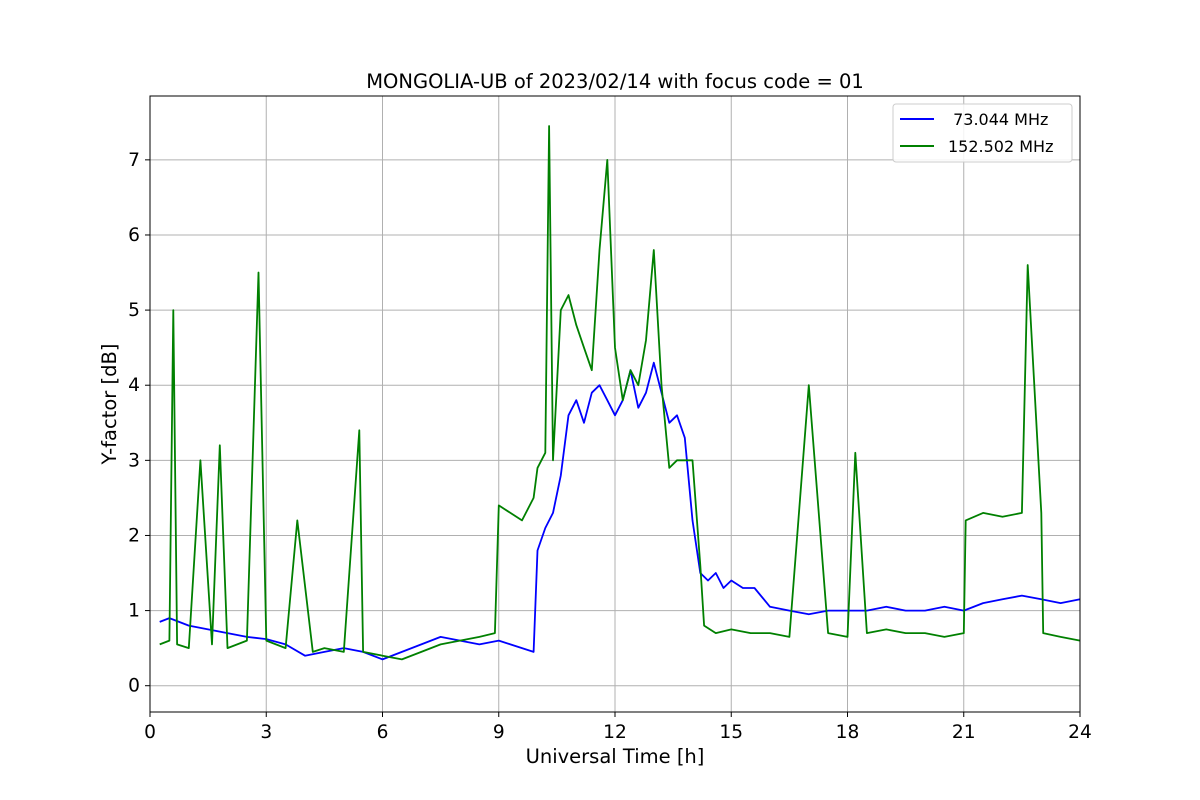  Describe the element at coordinates (964, 732) in the screenshot. I see `x-tick-label: 21` at that location.